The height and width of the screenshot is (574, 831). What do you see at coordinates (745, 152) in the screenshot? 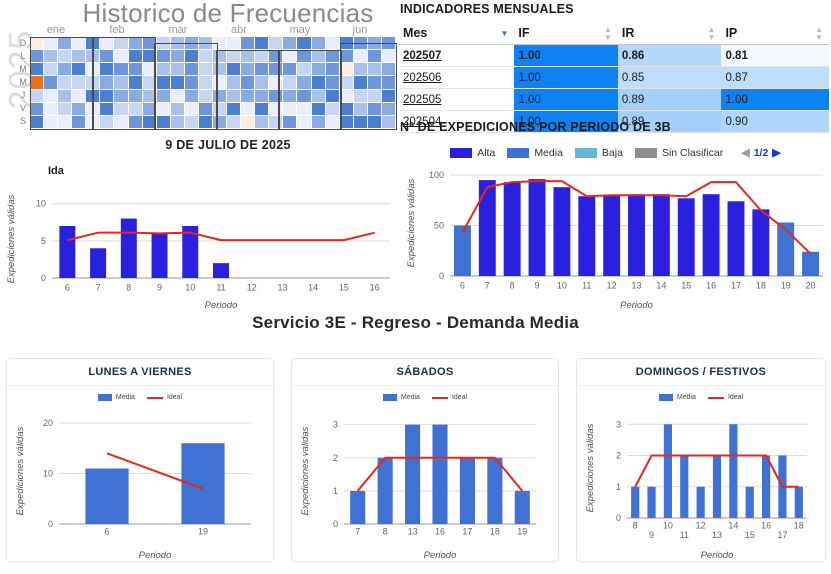
I see `prev-page-icon: ◀` at bounding box center [745, 152].